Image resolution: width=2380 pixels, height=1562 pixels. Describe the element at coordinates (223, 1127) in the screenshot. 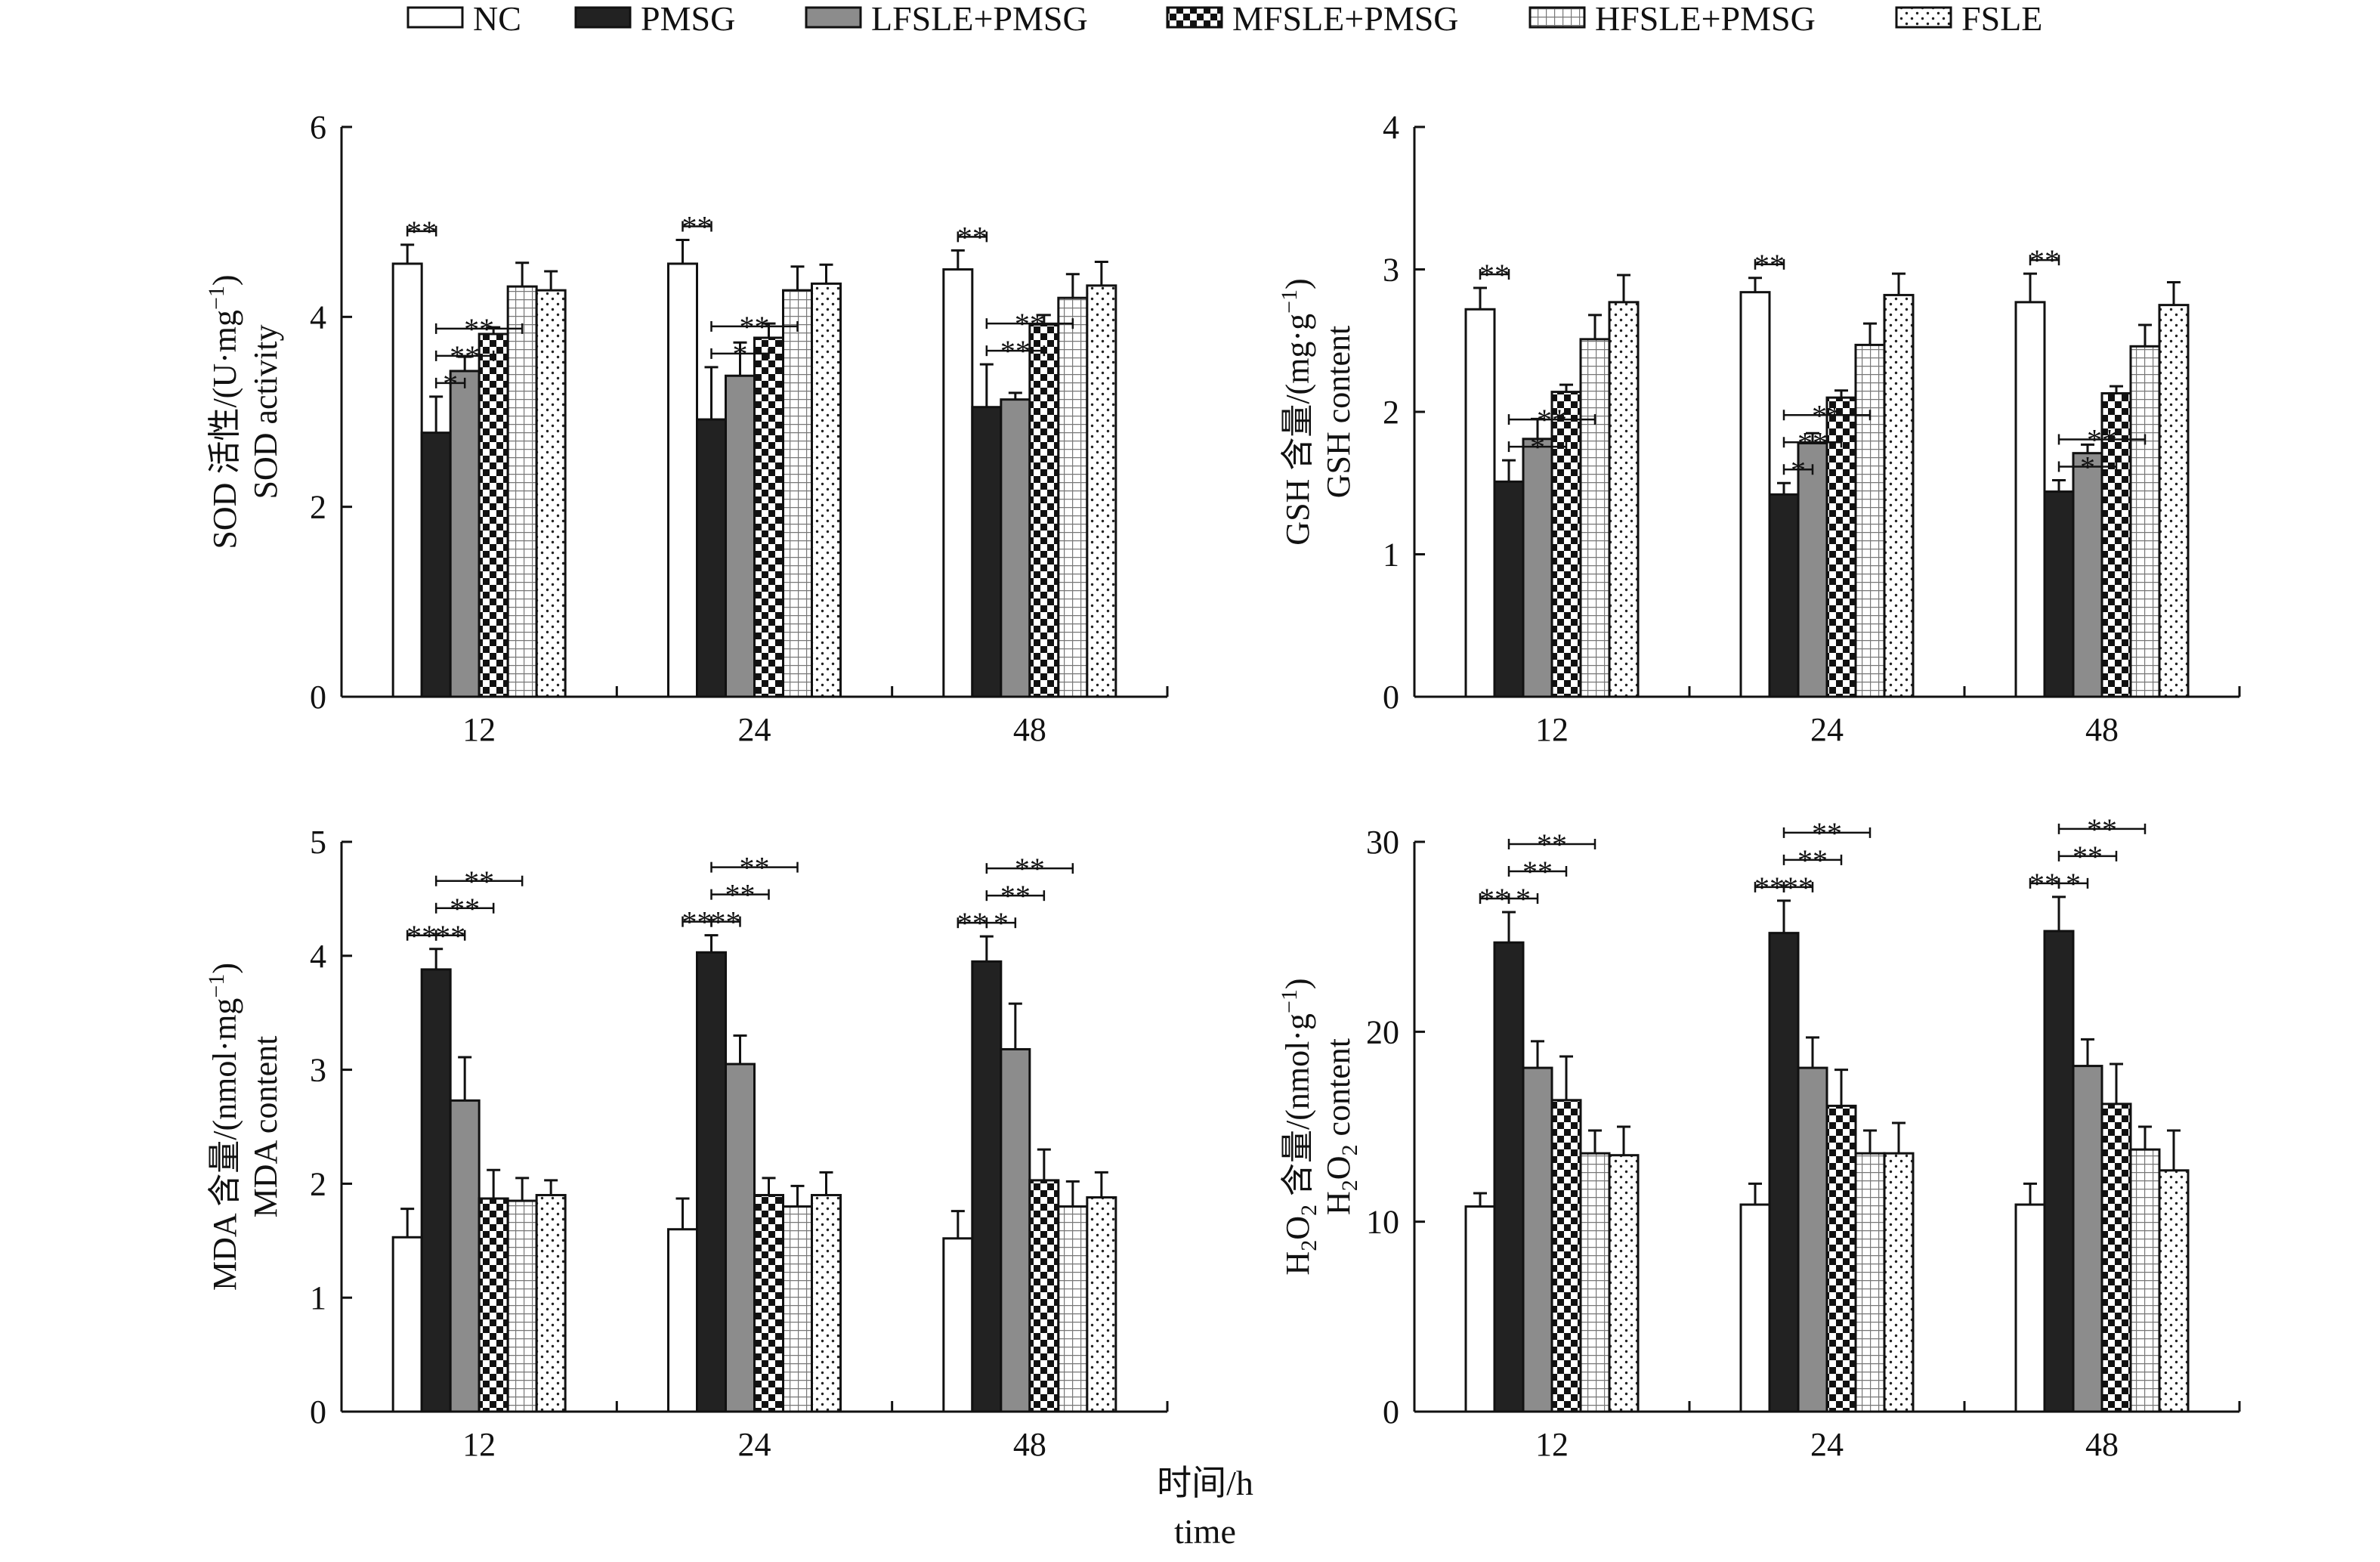

I see `mda-y-axis-title-cn: MDA 含量/(nmol·mg−1)` at that location.